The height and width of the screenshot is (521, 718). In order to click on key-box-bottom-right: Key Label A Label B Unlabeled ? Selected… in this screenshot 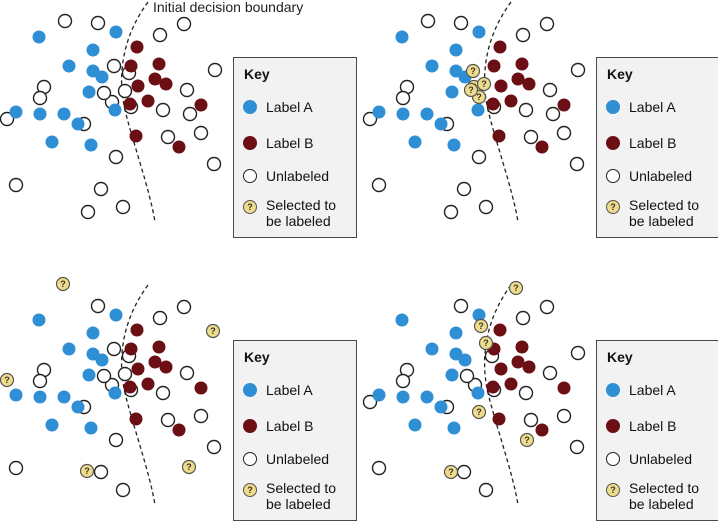, I will do `click(657, 430)`.